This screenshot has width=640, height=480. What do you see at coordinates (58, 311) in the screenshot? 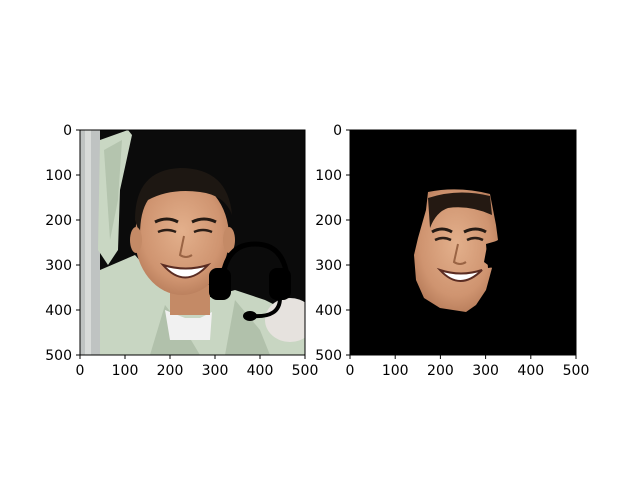
I see `left-y-tick-label-400: 400` at bounding box center [58, 311].